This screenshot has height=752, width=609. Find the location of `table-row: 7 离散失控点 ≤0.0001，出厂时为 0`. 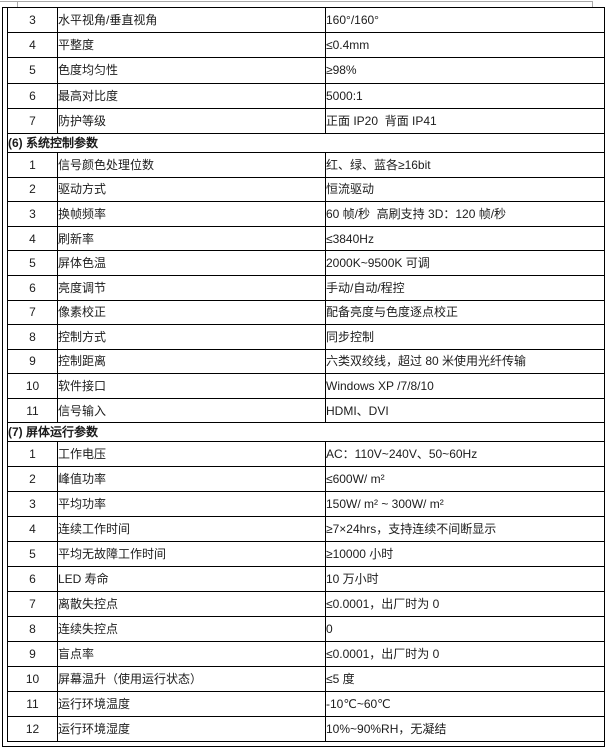

table-row: 7 离散失控点 ≤0.0001，出厂时为 0 is located at coordinates (306, 604).